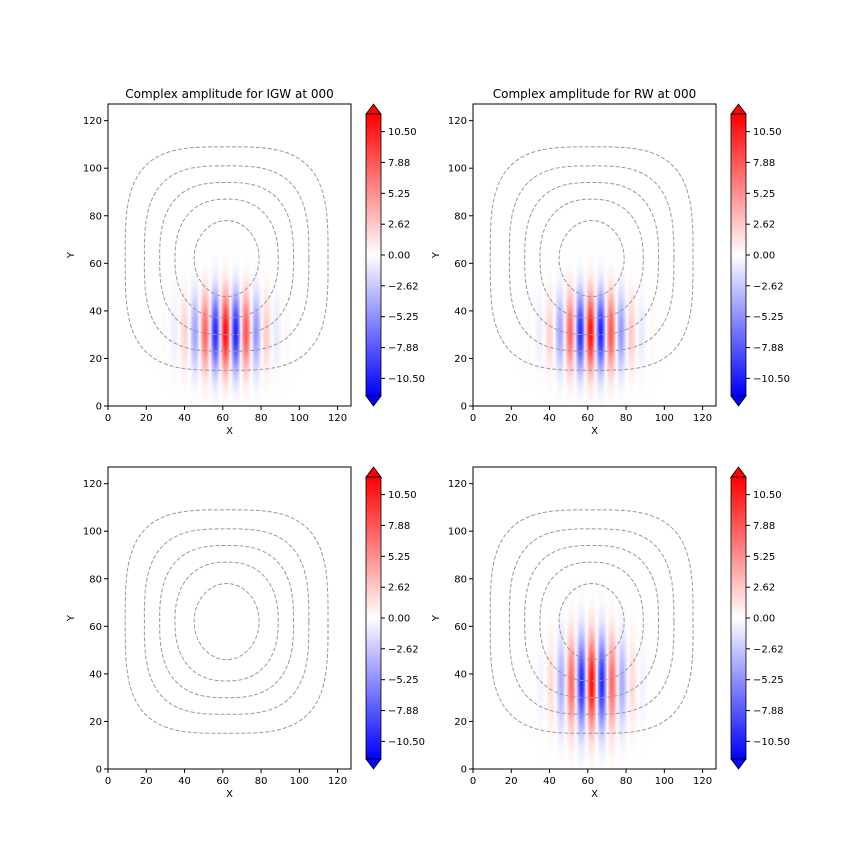 This screenshot has width=864, height=864. I want to click on x-tick-label: 100, so click(664, 418).